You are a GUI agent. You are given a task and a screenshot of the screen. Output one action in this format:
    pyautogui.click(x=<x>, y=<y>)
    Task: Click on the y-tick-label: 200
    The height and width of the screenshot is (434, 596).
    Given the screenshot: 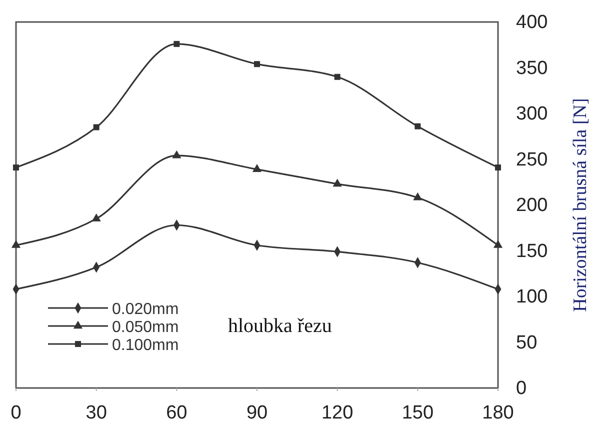 What is the action you would take?
    pyautogui.click(x=532, y=205)
    